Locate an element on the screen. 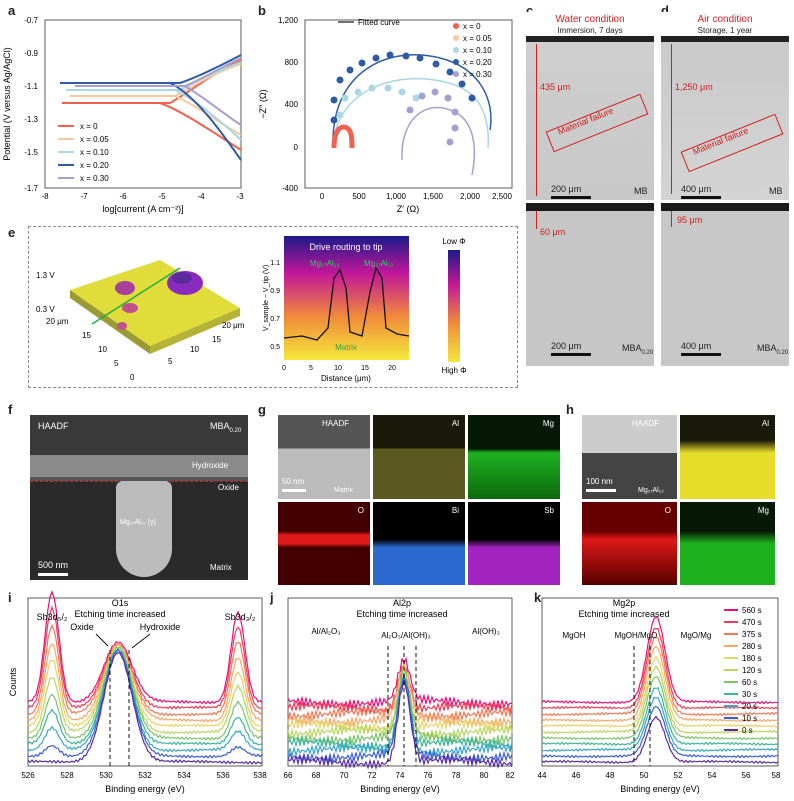  e-ytick: 0.9 is located at coordinates (275, 291).